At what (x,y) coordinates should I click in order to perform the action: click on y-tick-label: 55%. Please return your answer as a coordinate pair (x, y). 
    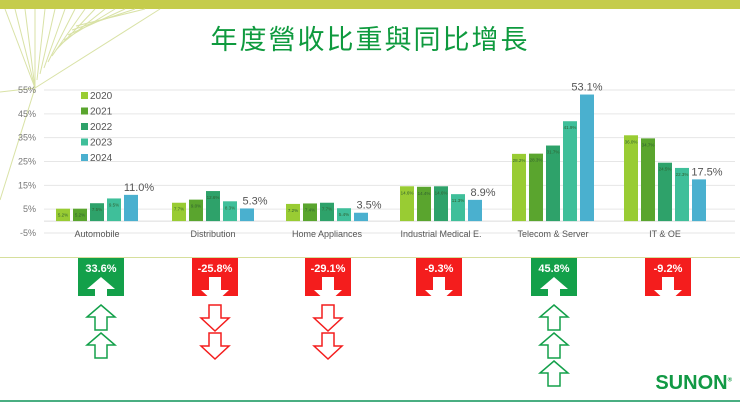
    Looking at the image, I should click on (27, 90).